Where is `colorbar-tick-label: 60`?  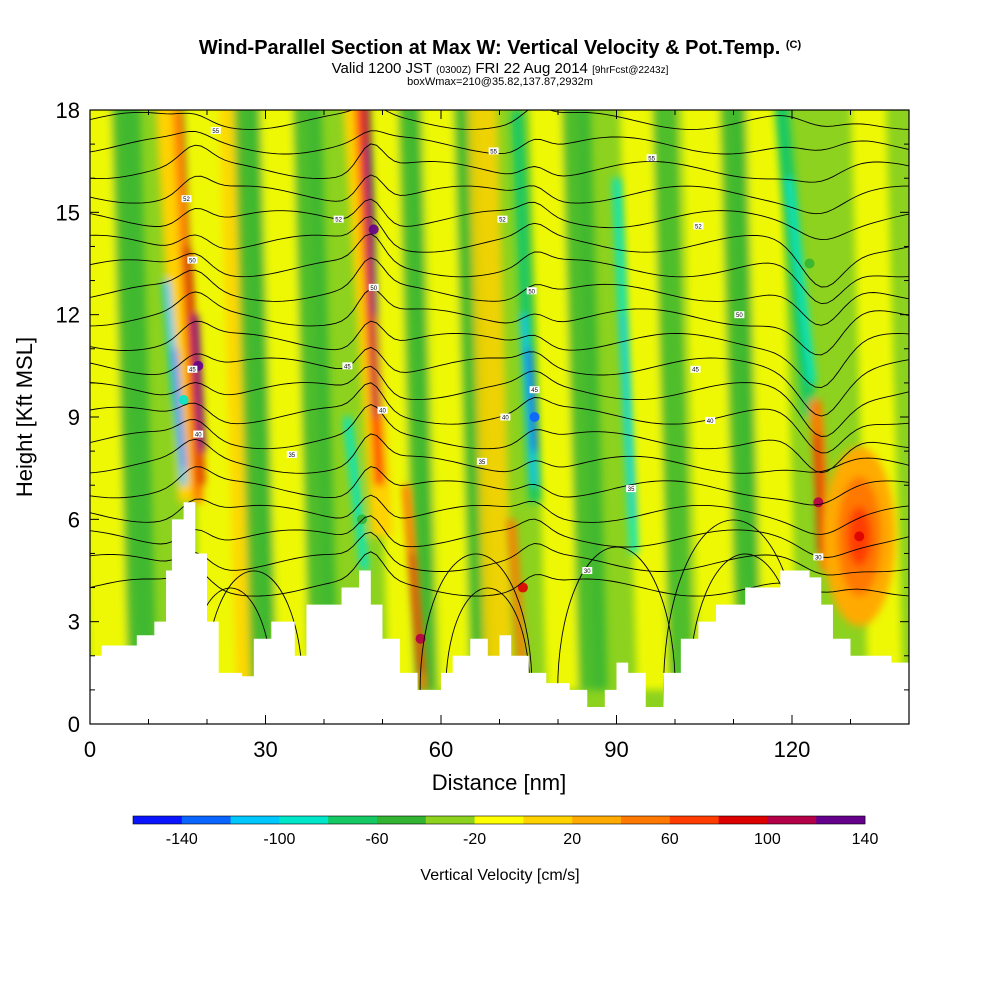
colorbar-tick-label: 60 is located at coordinates (670, 839).